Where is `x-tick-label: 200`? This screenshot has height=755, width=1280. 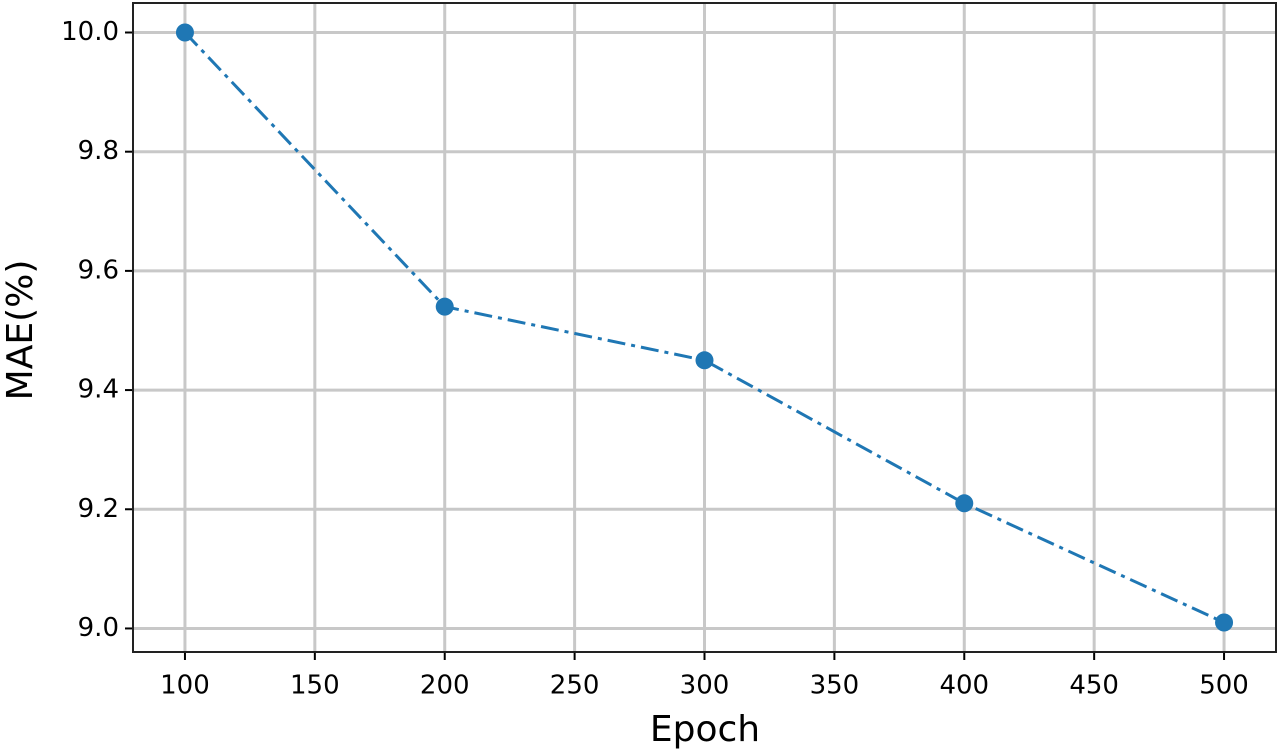 x-tick-label: 200 is located at coordinates (445, 686).